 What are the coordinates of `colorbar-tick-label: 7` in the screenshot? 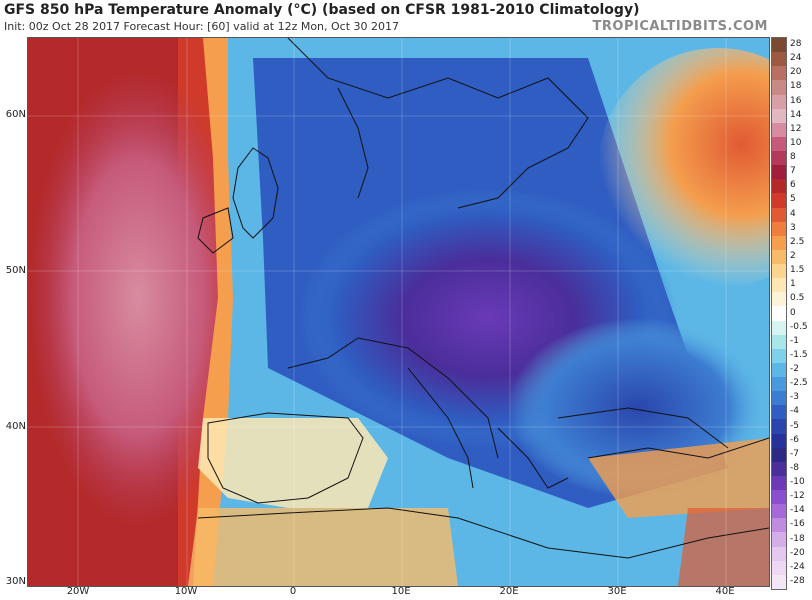 It's located at (793, 171).